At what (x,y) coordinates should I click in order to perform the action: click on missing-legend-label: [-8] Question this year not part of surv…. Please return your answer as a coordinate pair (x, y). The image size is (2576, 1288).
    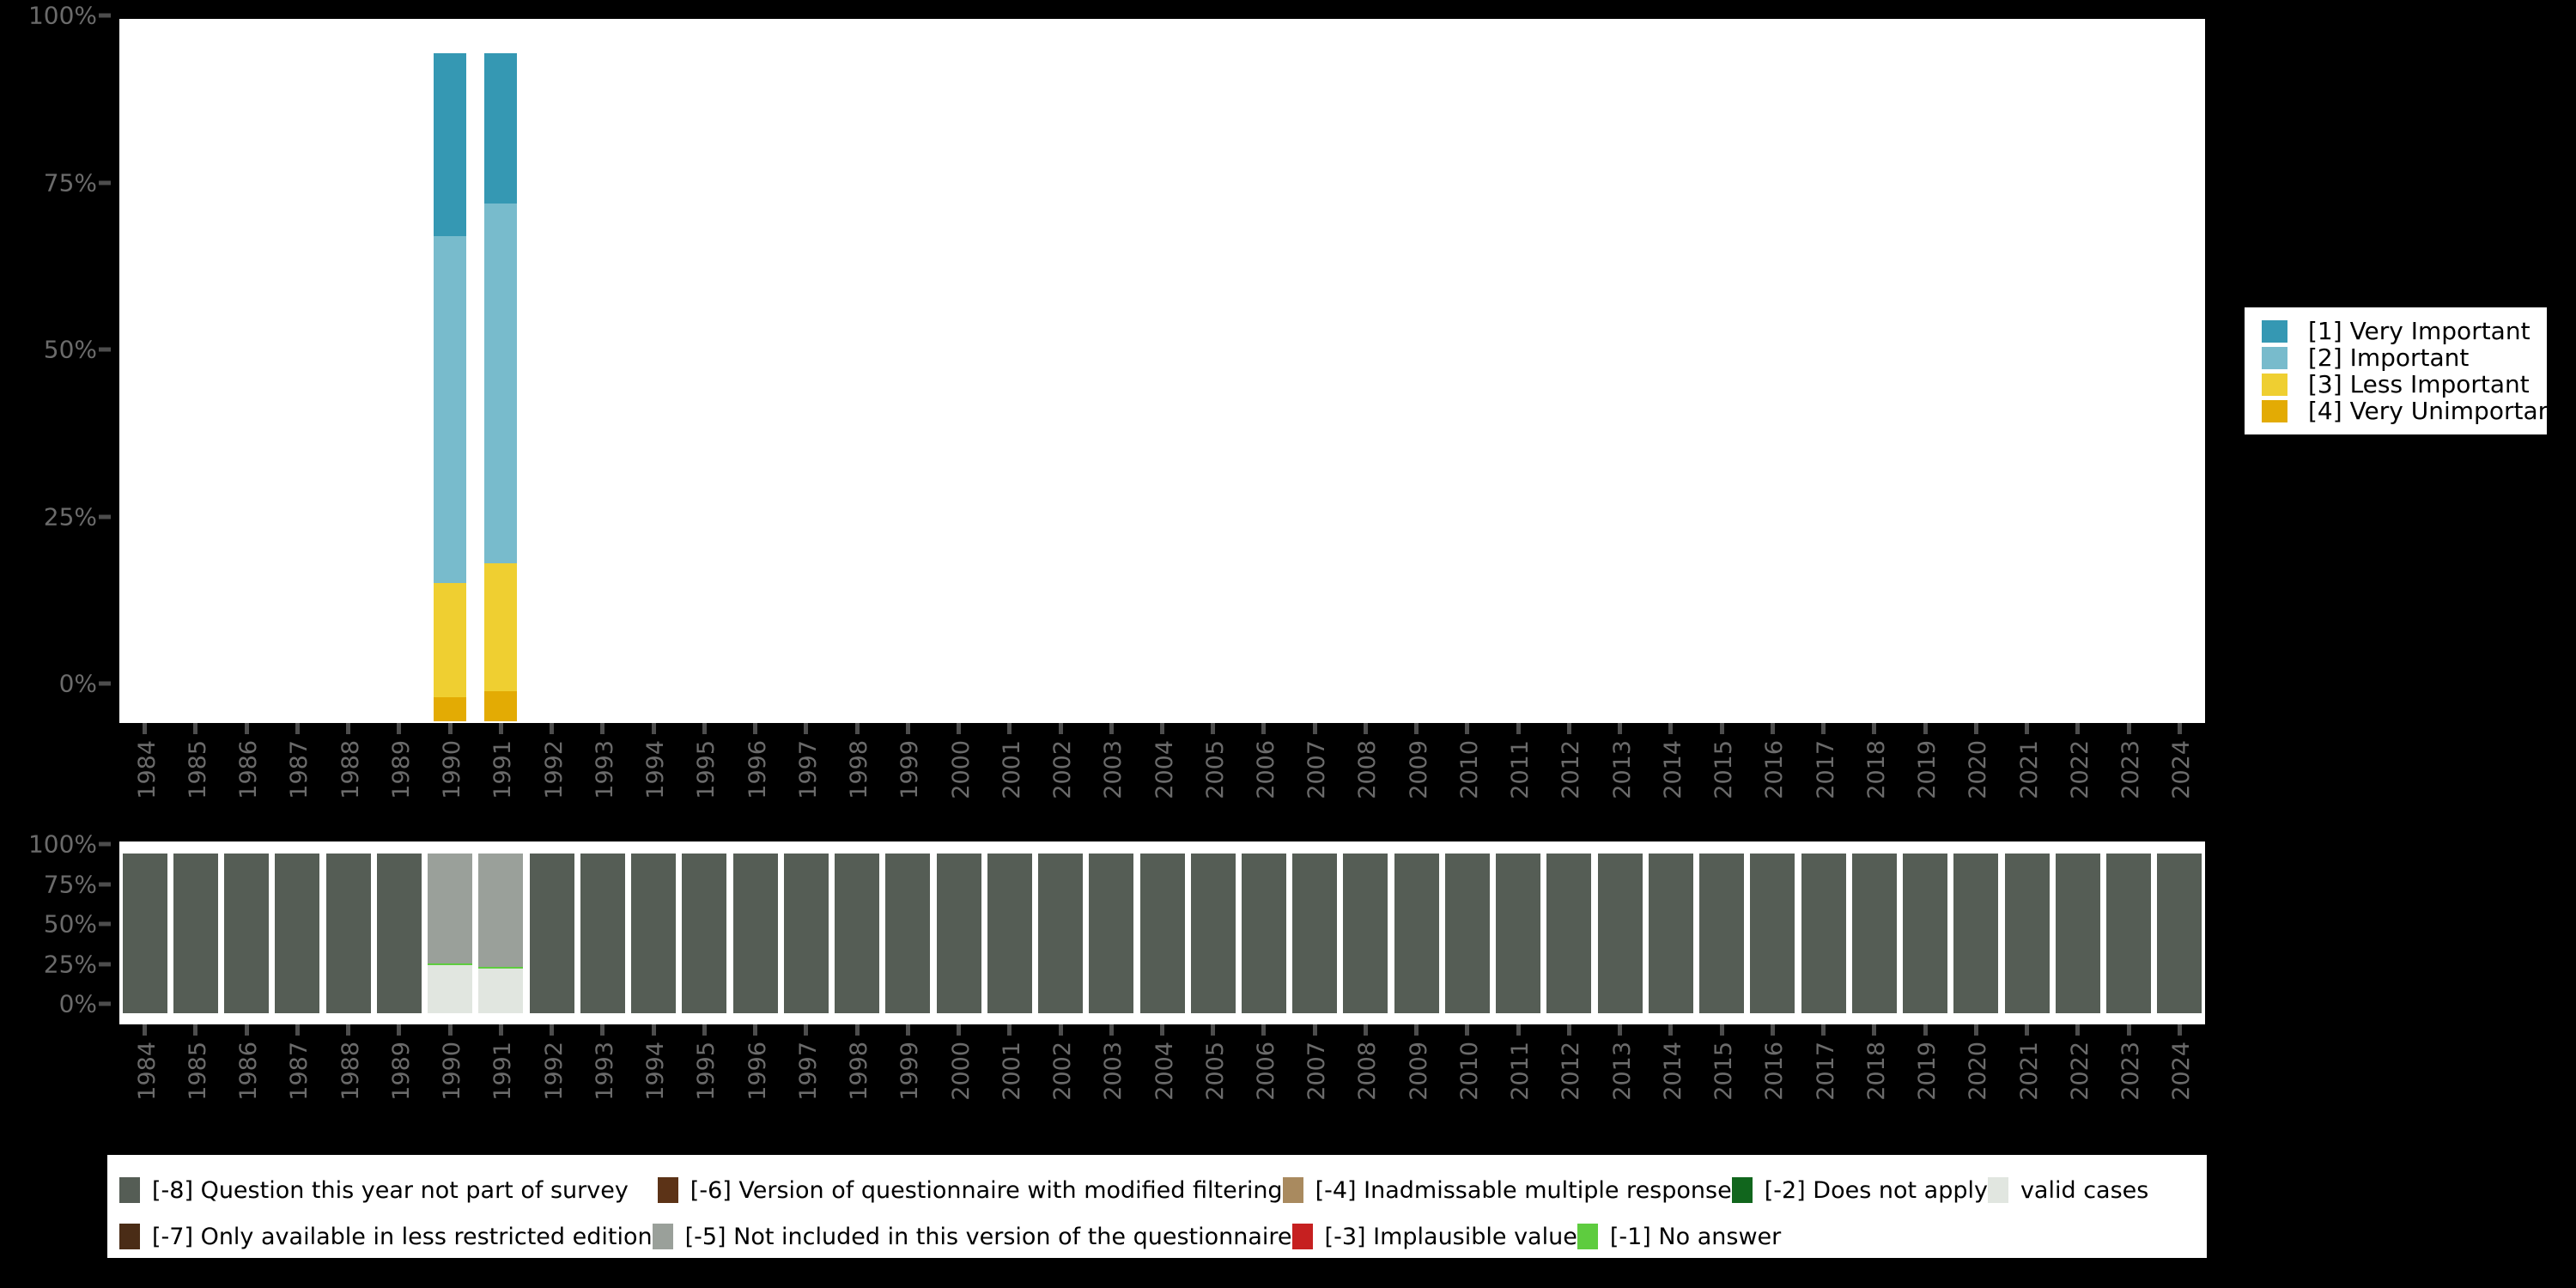
    Looking at the image, I should click on (390, 1190).